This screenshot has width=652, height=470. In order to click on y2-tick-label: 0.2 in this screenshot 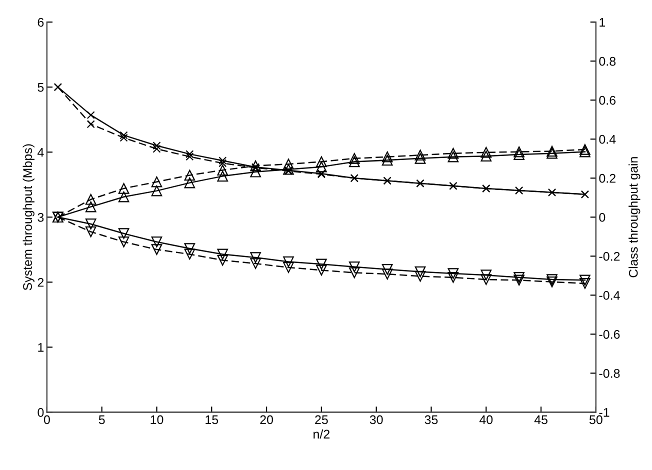, I will do `click(607, 178)`.